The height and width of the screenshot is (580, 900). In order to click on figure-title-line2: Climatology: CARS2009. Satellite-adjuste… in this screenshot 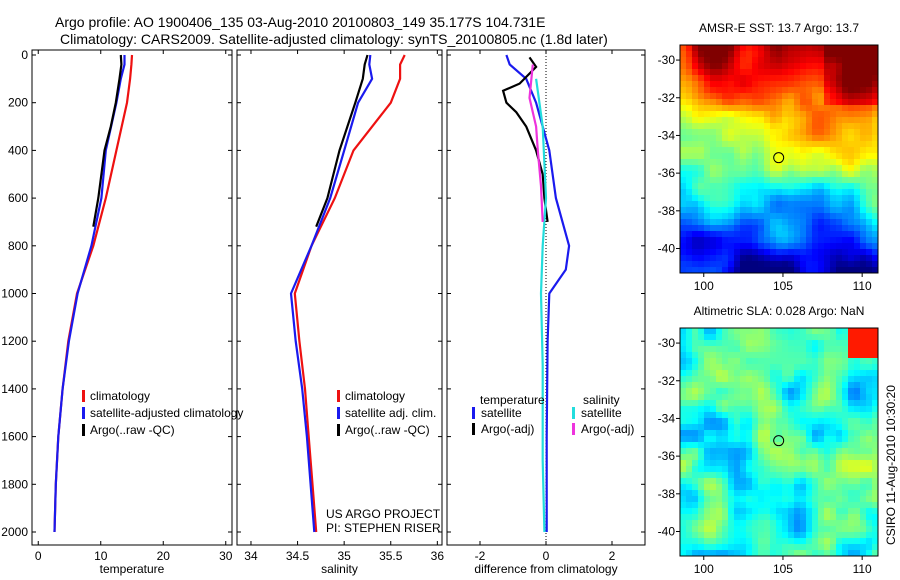, I will do `click(334, 39)`.